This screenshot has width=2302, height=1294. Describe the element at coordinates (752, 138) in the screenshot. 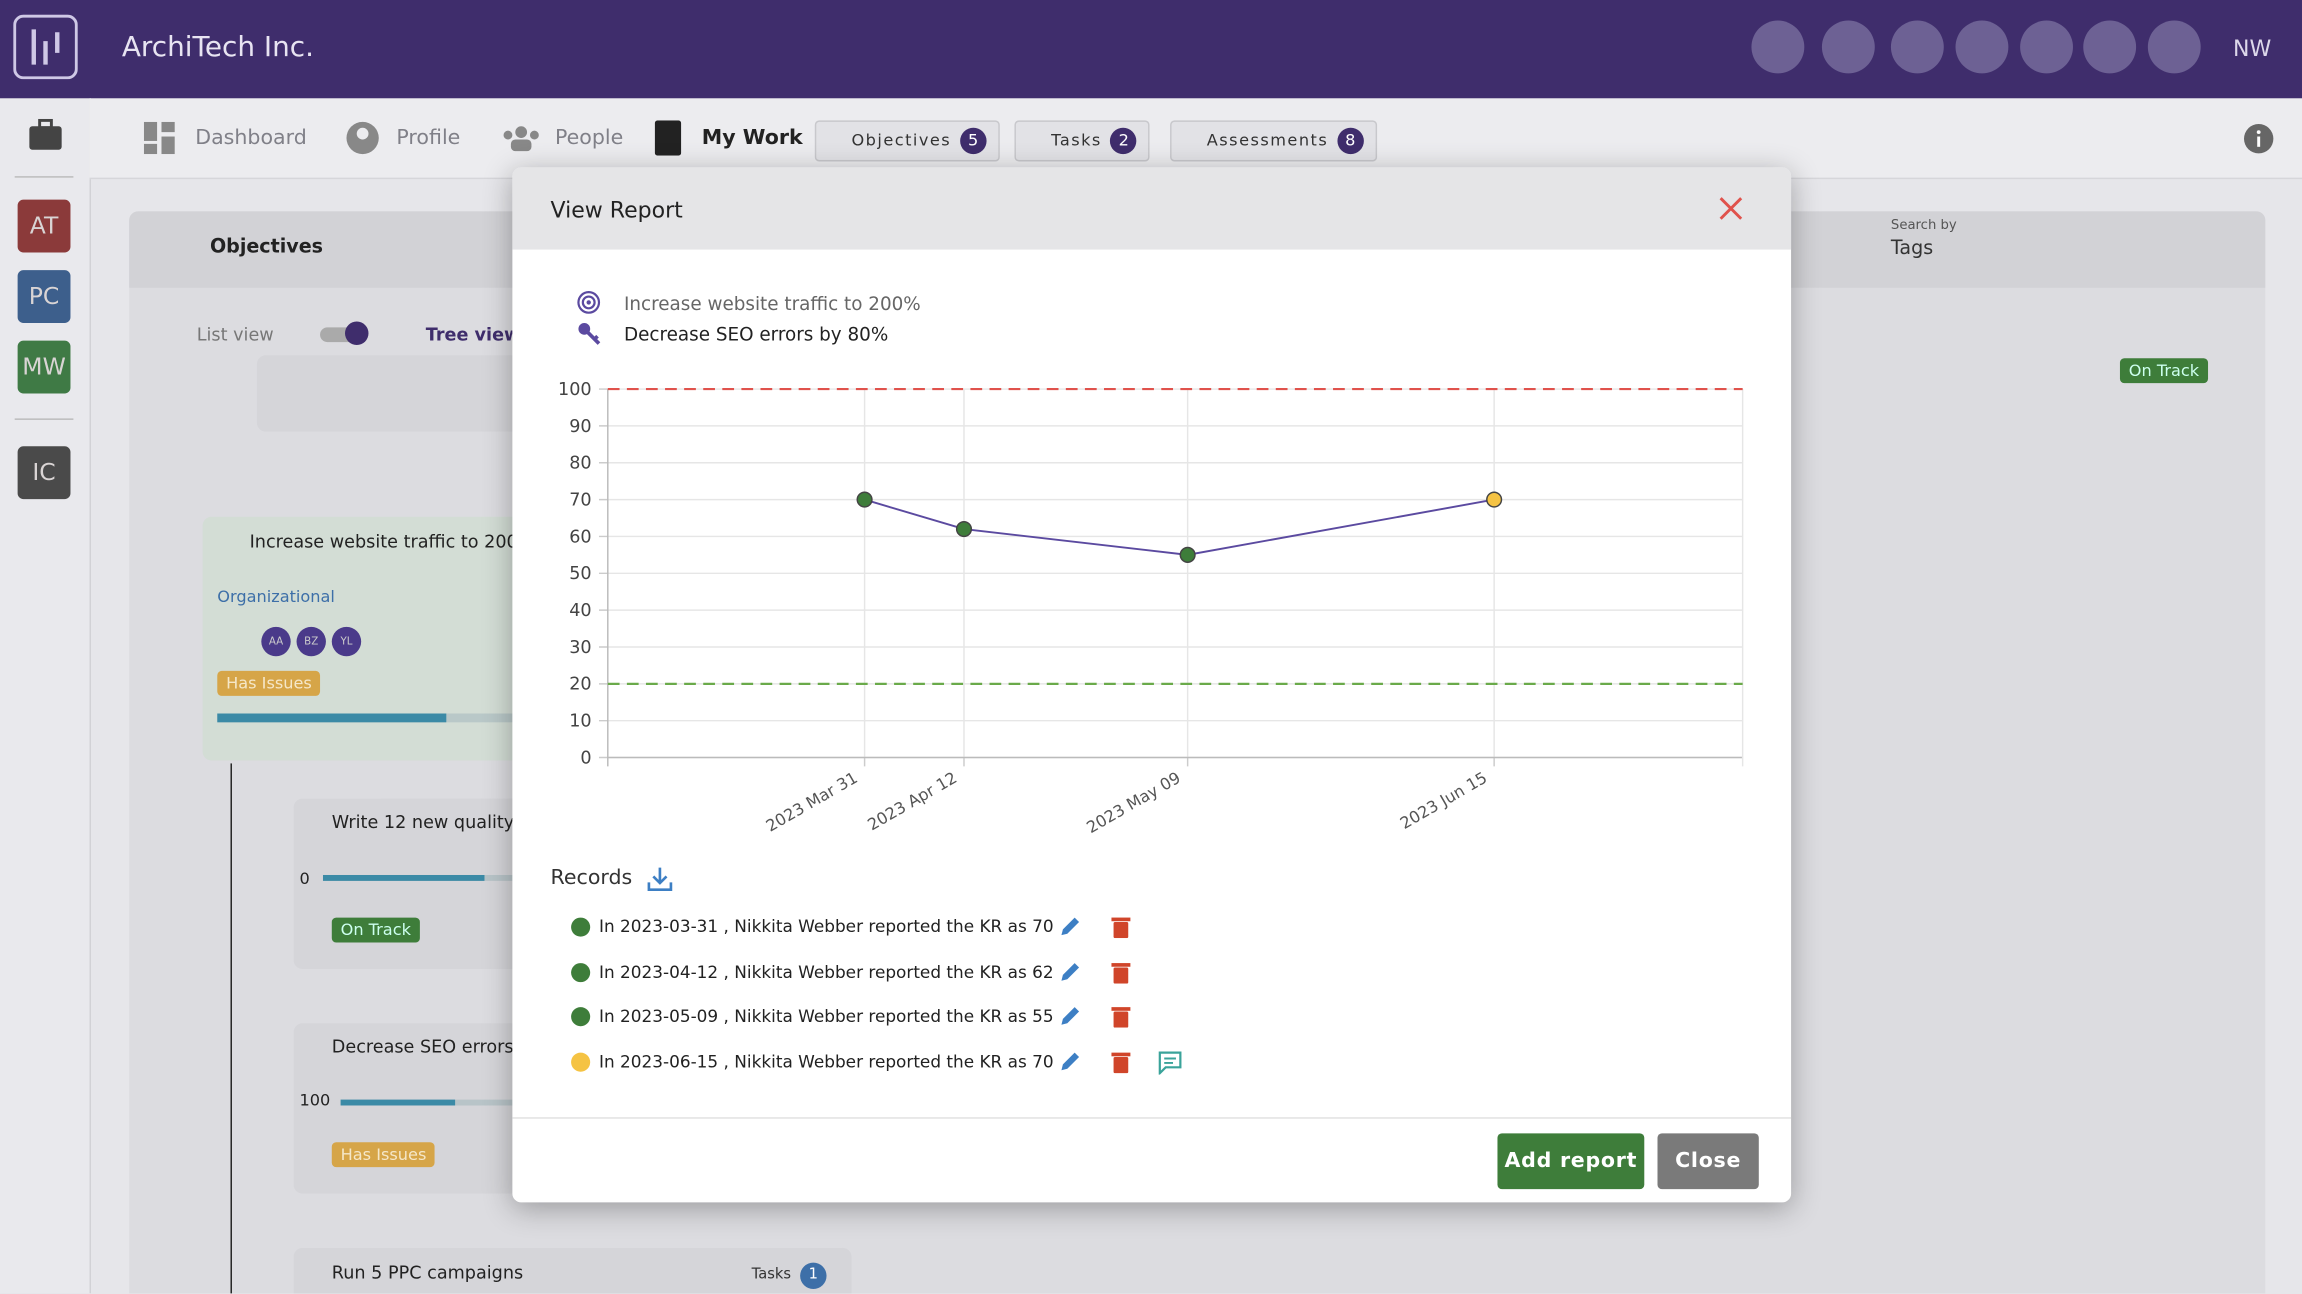

I see `nav-my-work: My Work` at that location.